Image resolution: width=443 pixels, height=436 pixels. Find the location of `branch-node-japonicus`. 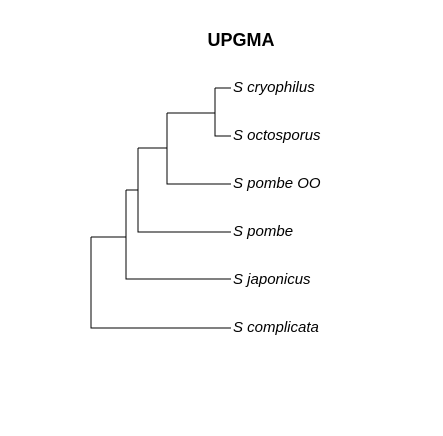

branch-node-japonicus is located at coordinates (178, 234).